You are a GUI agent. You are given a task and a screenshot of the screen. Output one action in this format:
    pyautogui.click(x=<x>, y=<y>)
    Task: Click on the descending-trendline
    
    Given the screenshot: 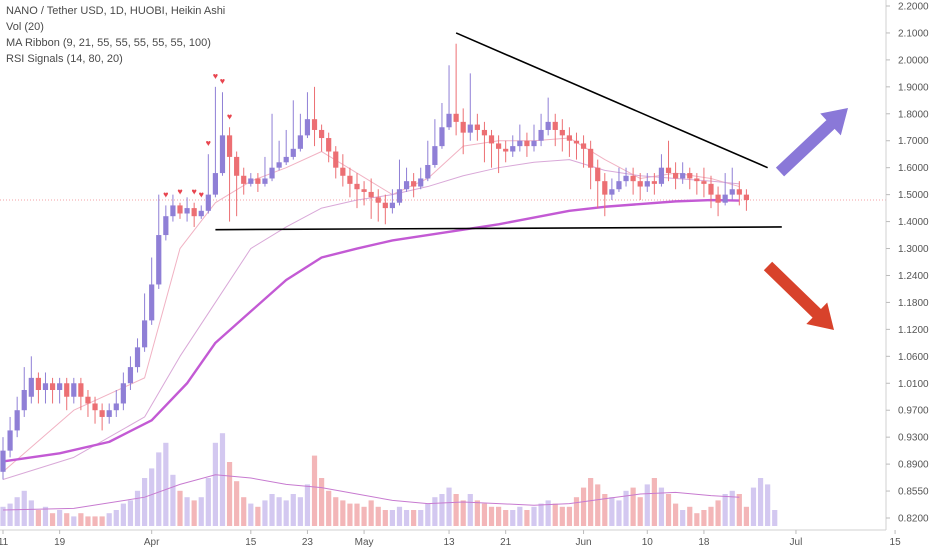 What is the action you would take?
    pyautogui.click(x=611, y=100)
    